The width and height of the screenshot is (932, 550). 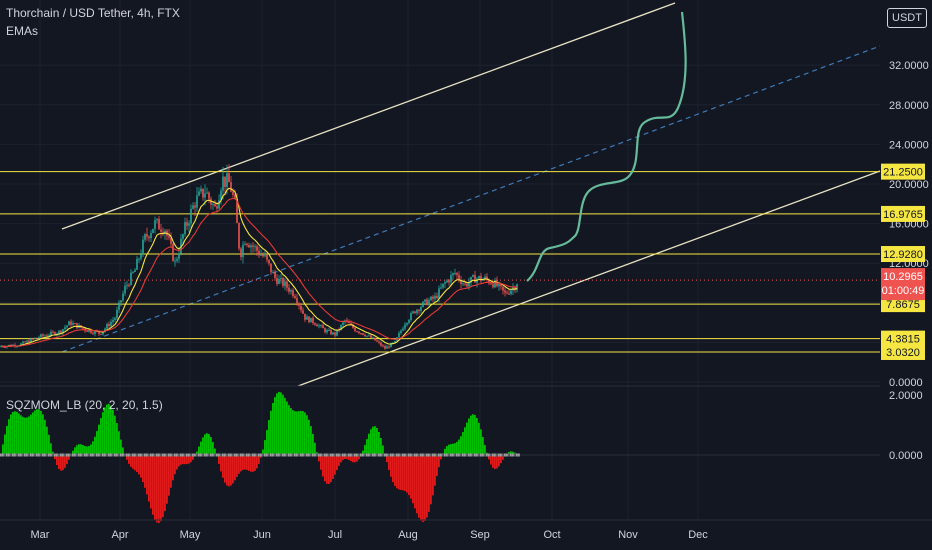 I want to click on currency-badge: USDT, so click(x=907, y=18).